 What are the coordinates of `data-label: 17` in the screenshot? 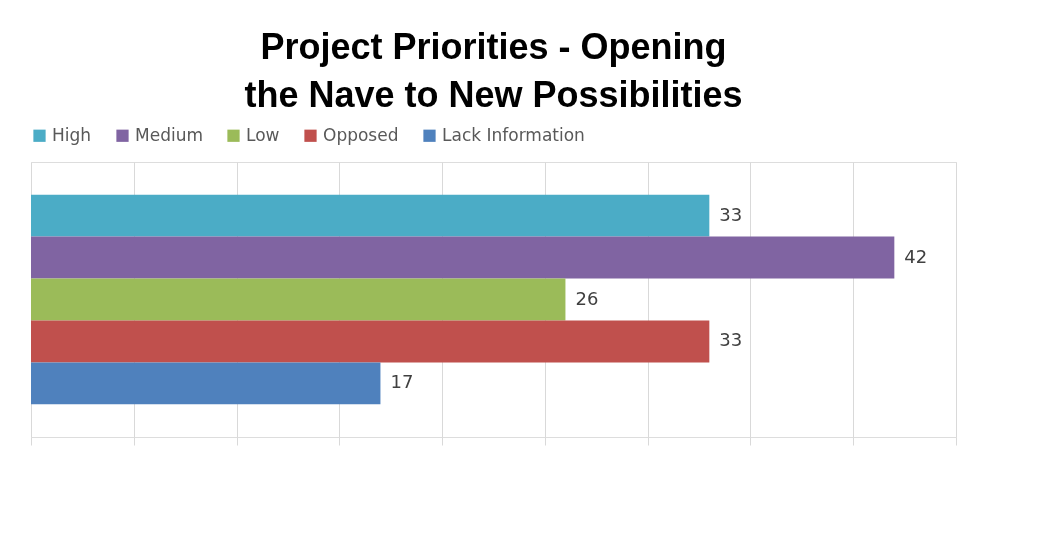 It's located at (402, 382).